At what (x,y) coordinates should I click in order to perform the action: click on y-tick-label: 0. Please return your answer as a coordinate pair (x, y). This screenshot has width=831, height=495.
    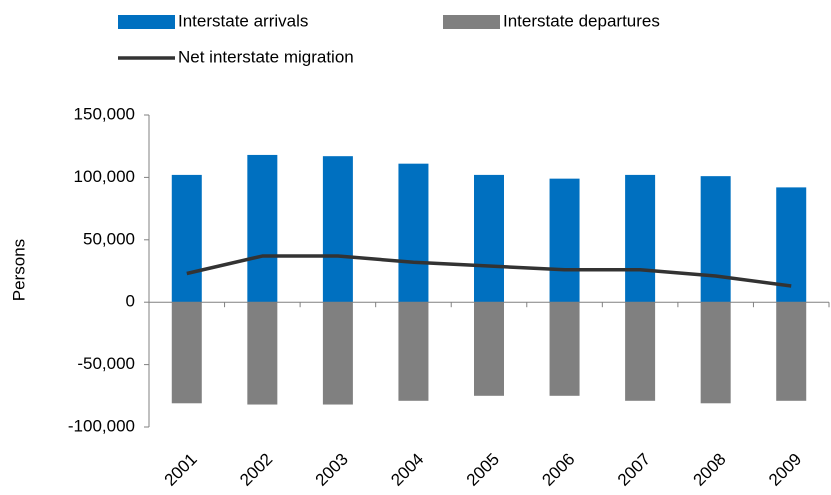
    Looking at the image, I should click on (130, 301).